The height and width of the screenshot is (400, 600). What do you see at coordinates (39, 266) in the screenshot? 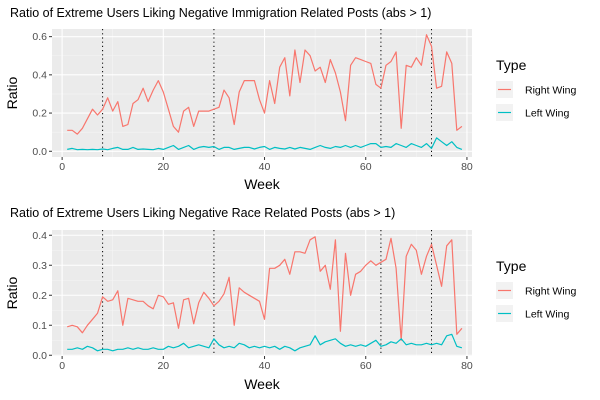
I see `y-tick-label: 0.3` at bounding box center [39, 266].